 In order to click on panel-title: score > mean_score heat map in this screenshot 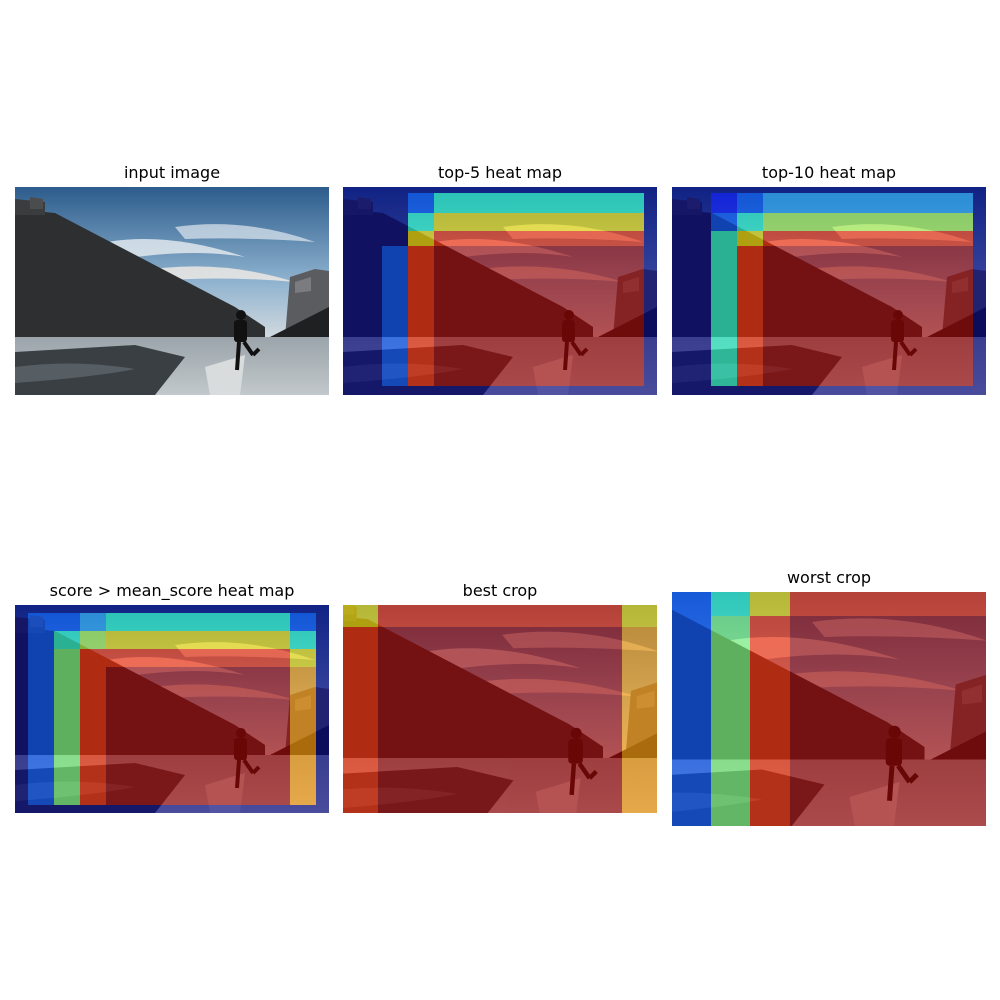, I will do `click(172, 590)`.